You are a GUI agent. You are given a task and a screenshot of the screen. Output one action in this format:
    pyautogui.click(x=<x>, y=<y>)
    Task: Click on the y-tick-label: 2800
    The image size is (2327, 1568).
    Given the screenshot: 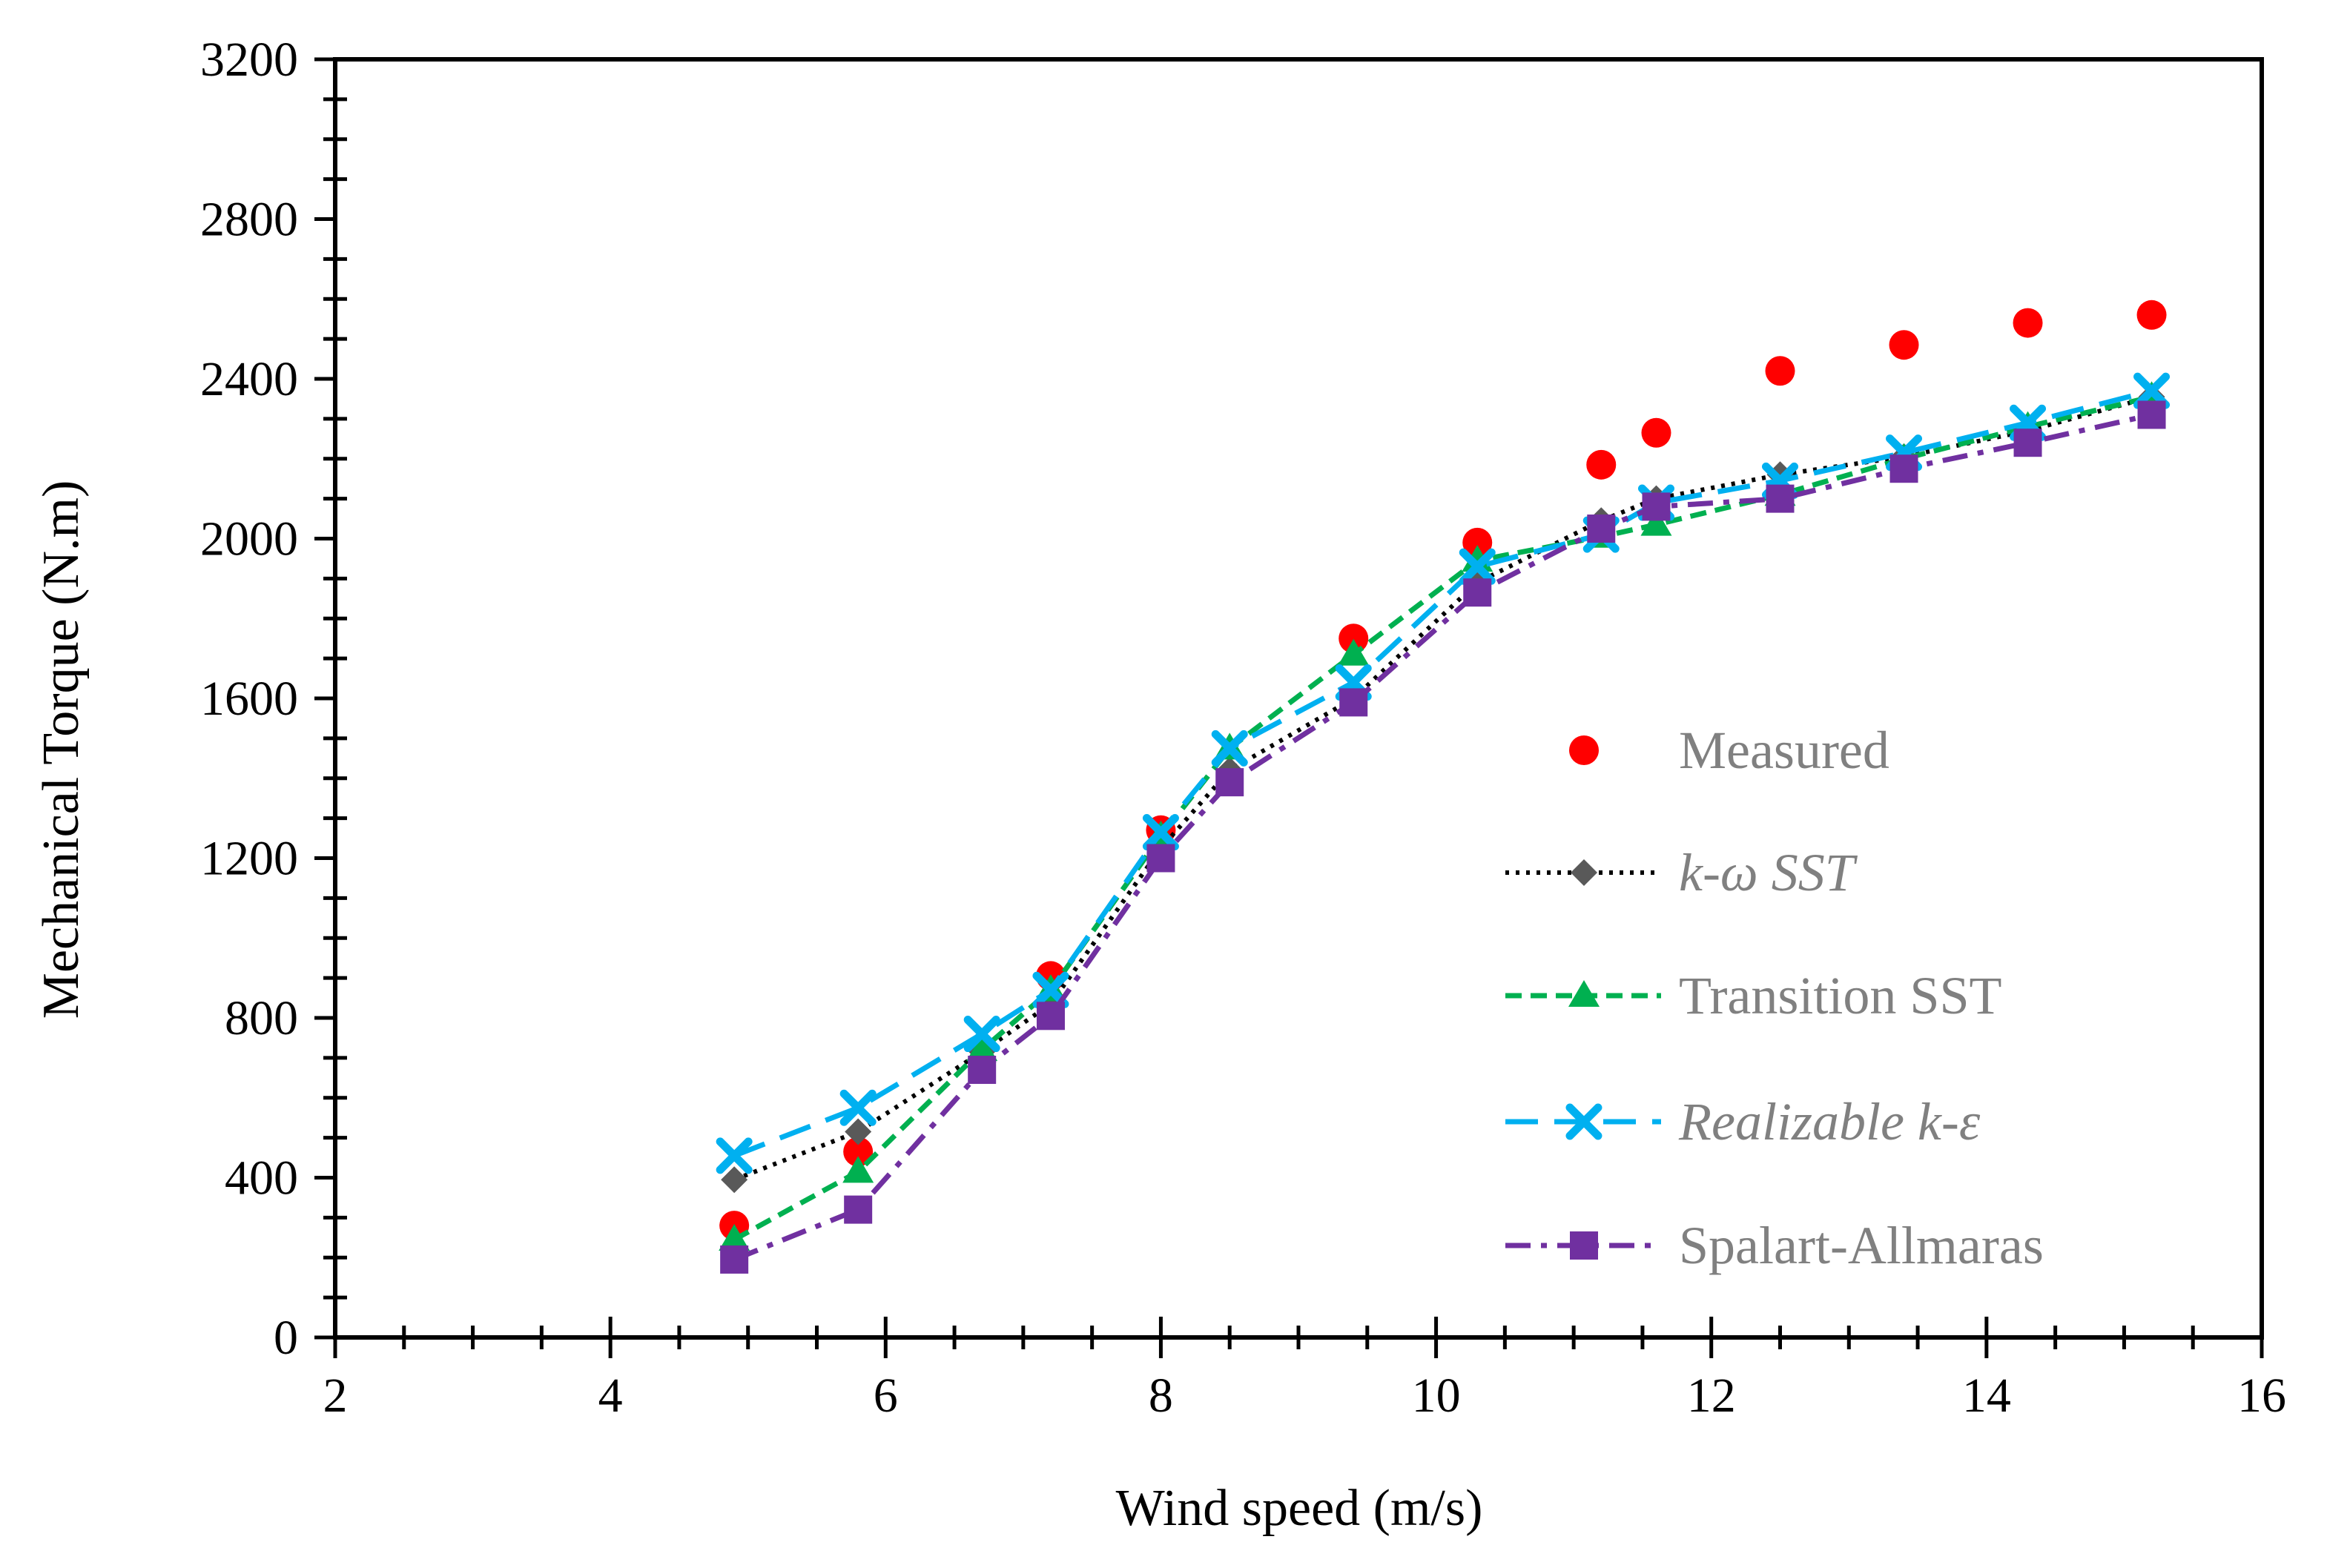 What is the action you would take?
    pyautogui.click(x=249, y=220)
    